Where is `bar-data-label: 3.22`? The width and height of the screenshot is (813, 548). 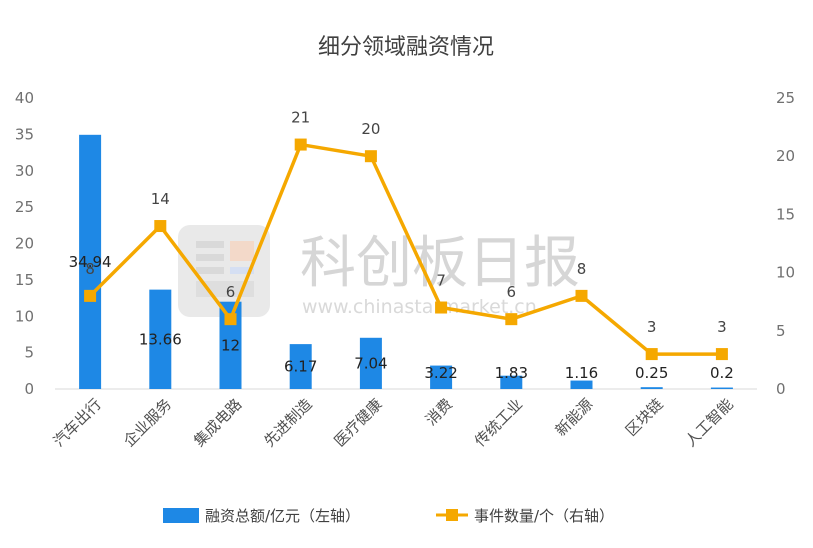 bar-data-label: 3.22 is located at coordinates (440, 373).